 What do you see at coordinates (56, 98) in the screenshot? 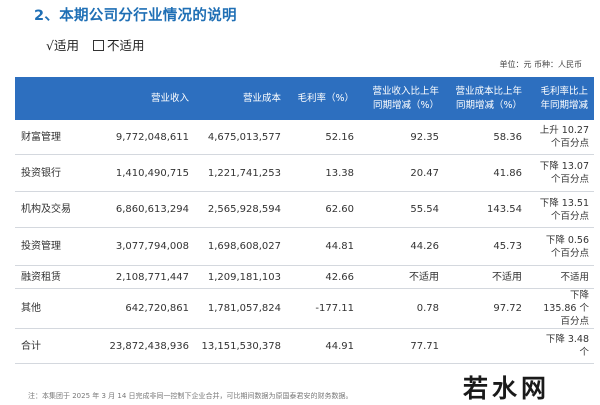
I see `header-cell` at bounding box center [56, 98].